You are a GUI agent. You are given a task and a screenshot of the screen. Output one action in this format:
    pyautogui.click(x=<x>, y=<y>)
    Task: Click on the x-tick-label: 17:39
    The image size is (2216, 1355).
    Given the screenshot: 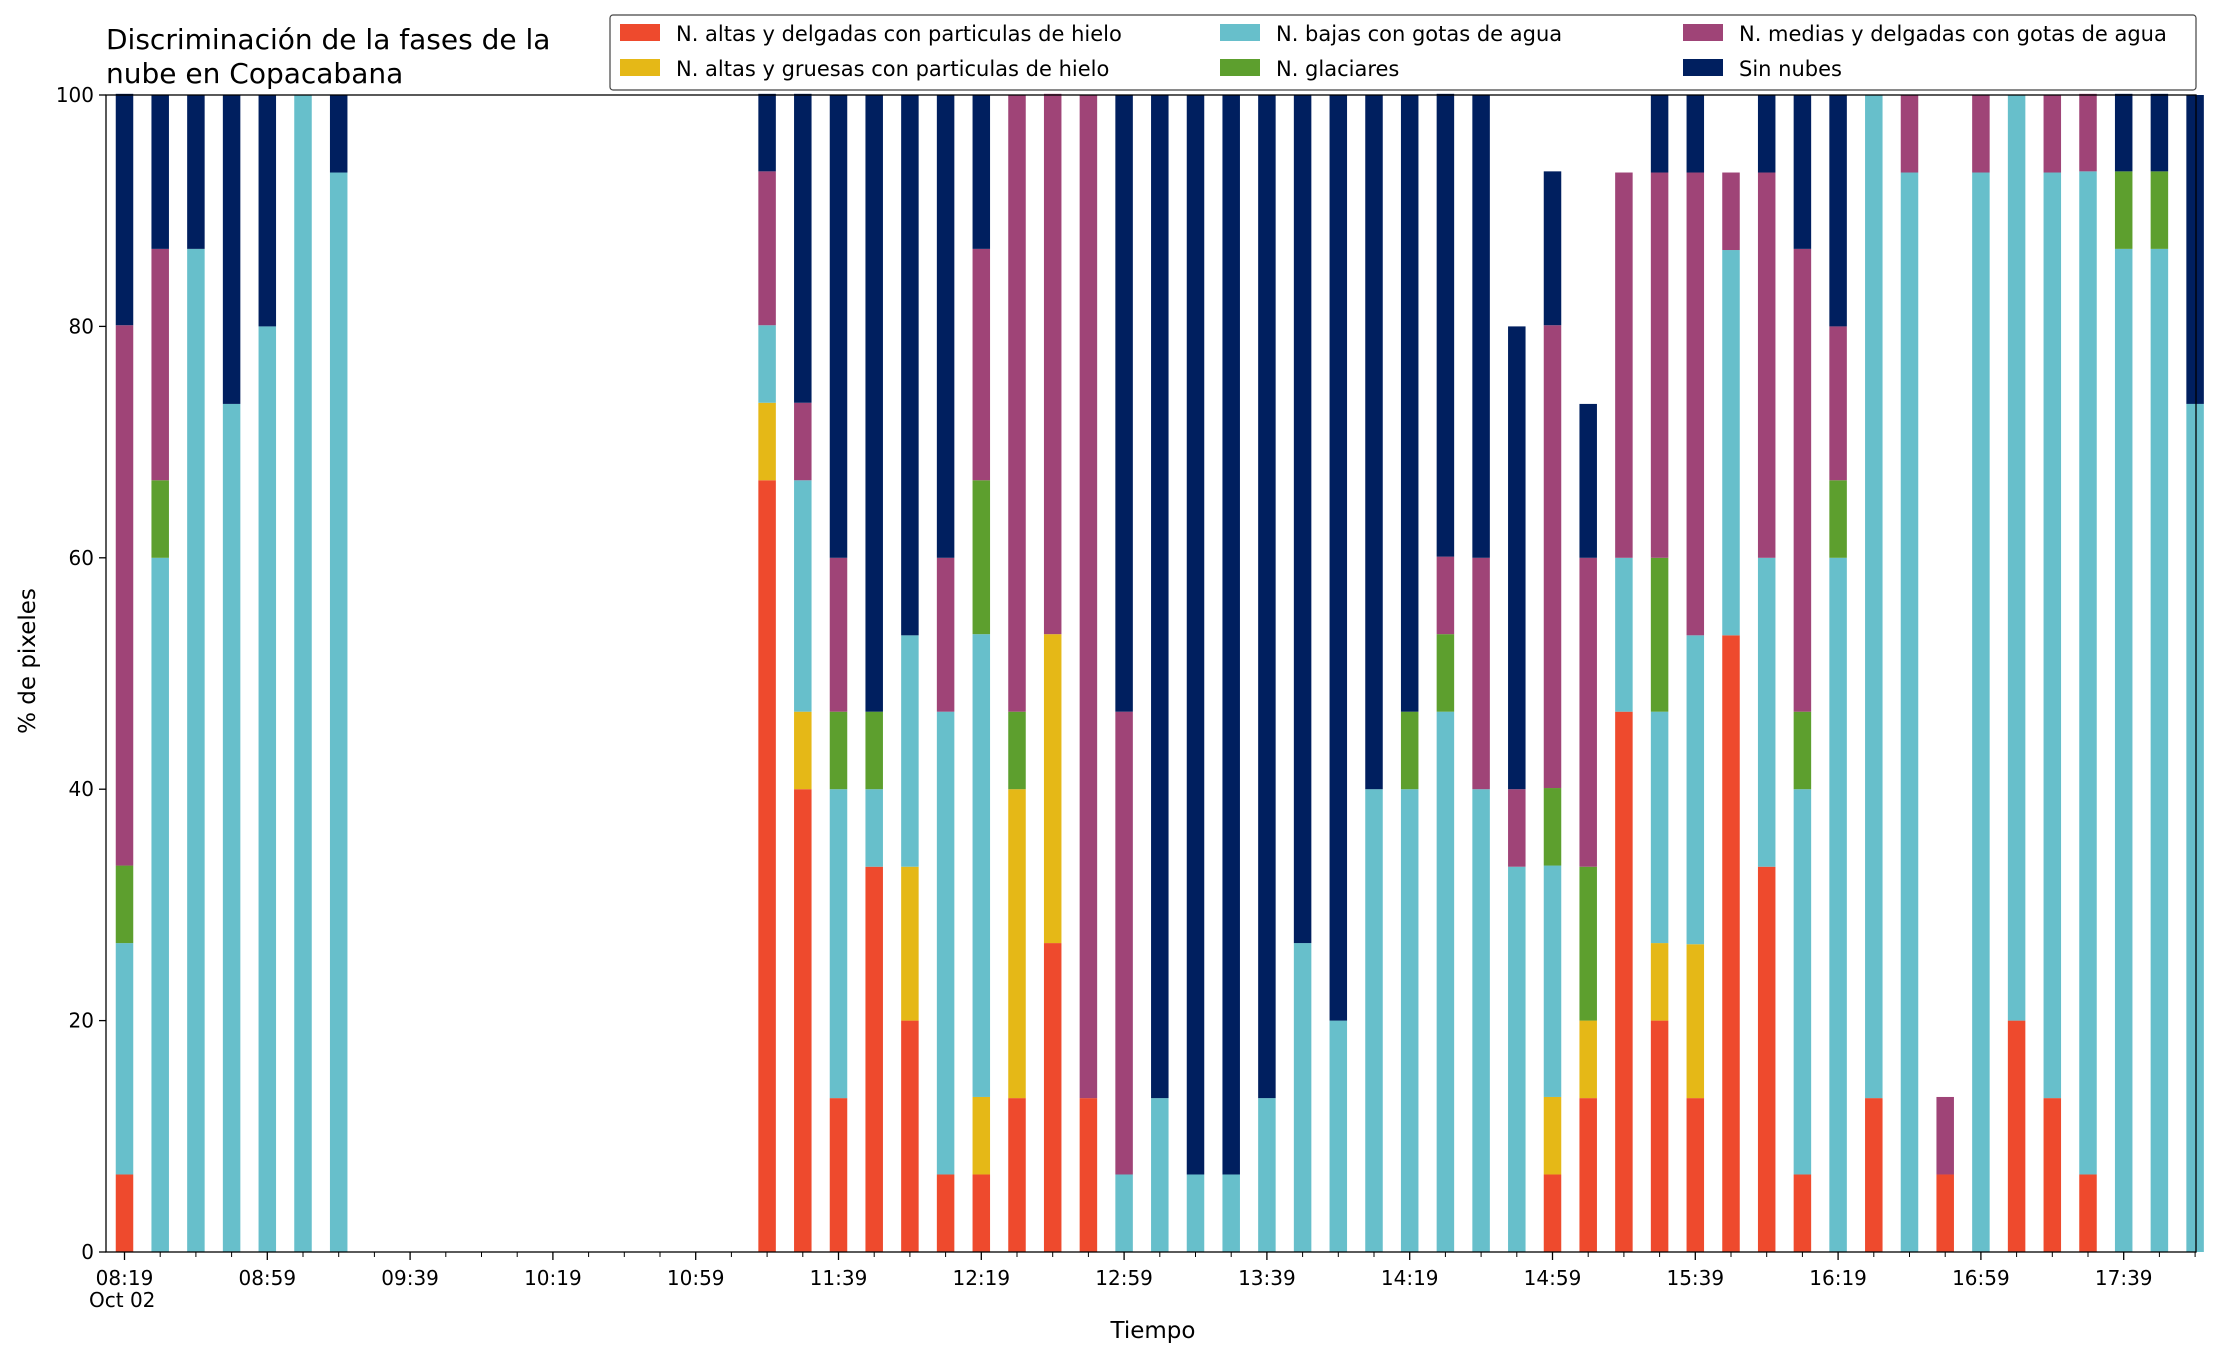 What is the action you would take?
    pyautogui.click(x=2124, y=1278)
    